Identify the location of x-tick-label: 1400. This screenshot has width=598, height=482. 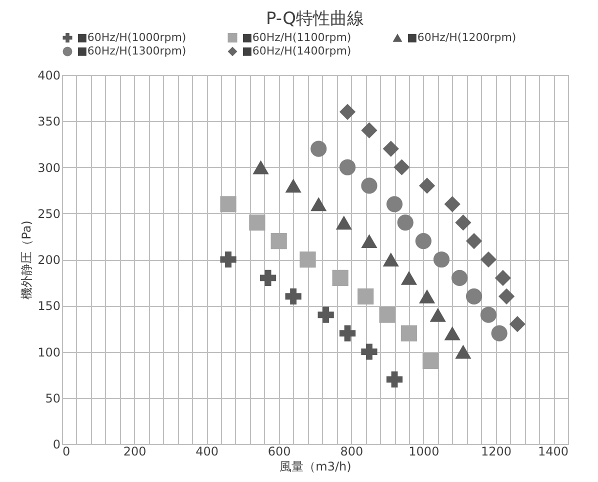
(553, 451).